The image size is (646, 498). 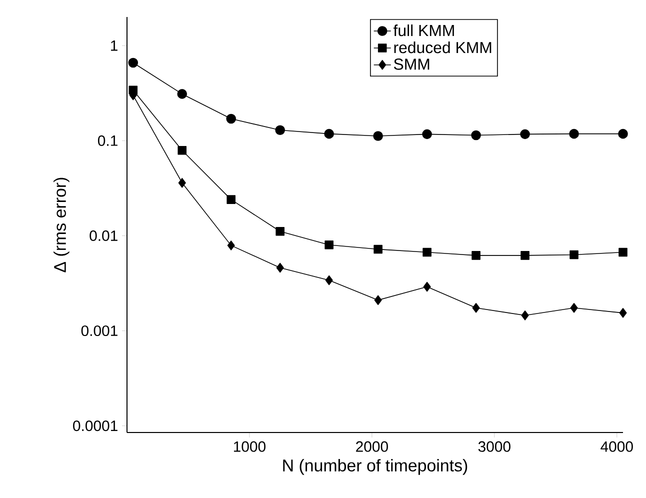 What do you see at coordinates (375, 467) in the screenshot?
I see `x-axis-title: N (number of timepoints)` at bounding box center [375, 467].